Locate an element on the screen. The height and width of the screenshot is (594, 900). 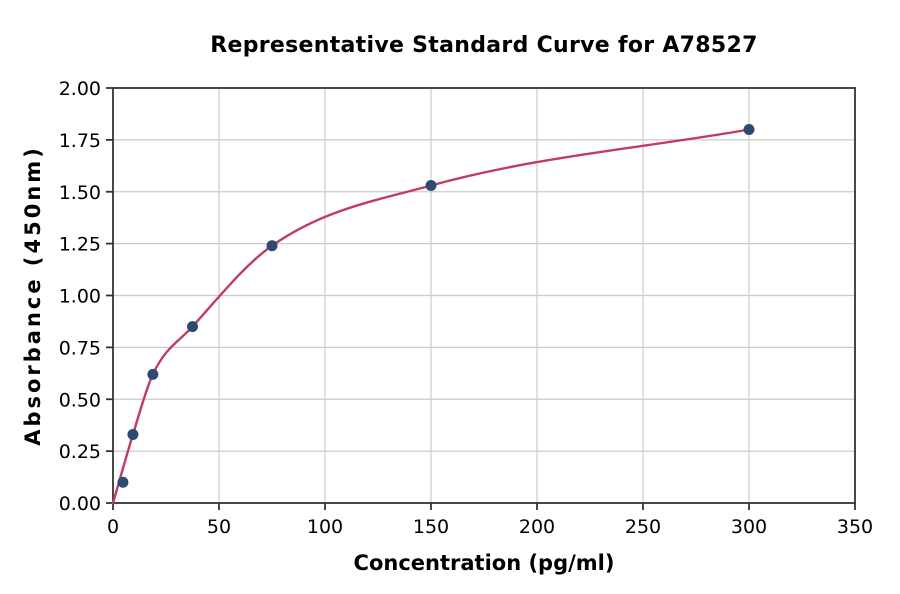
chart-title: Representative Standard Curve for A78527 is located at coordinates (484, 45).